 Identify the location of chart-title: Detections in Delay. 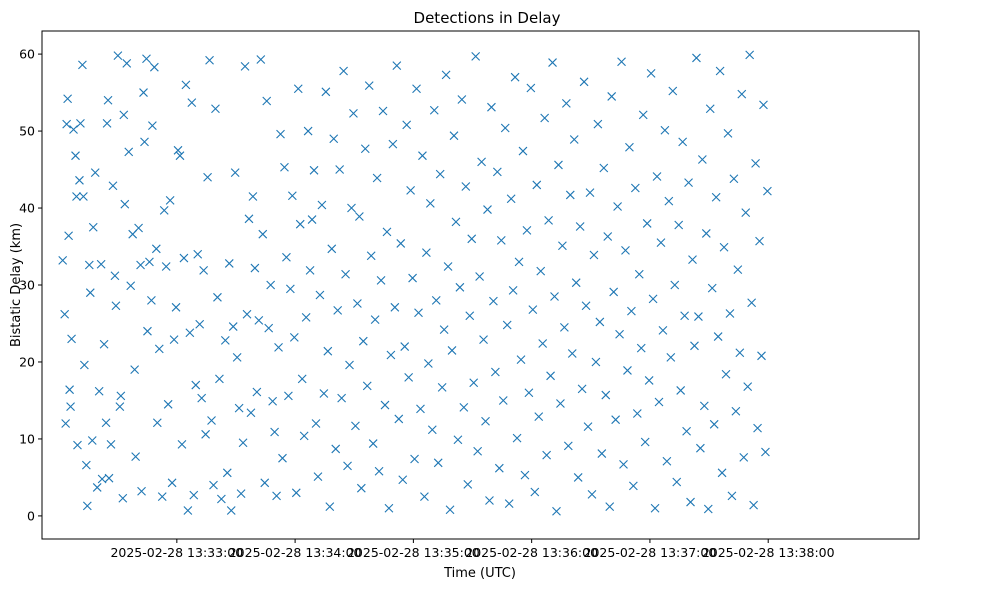
(487, 18).